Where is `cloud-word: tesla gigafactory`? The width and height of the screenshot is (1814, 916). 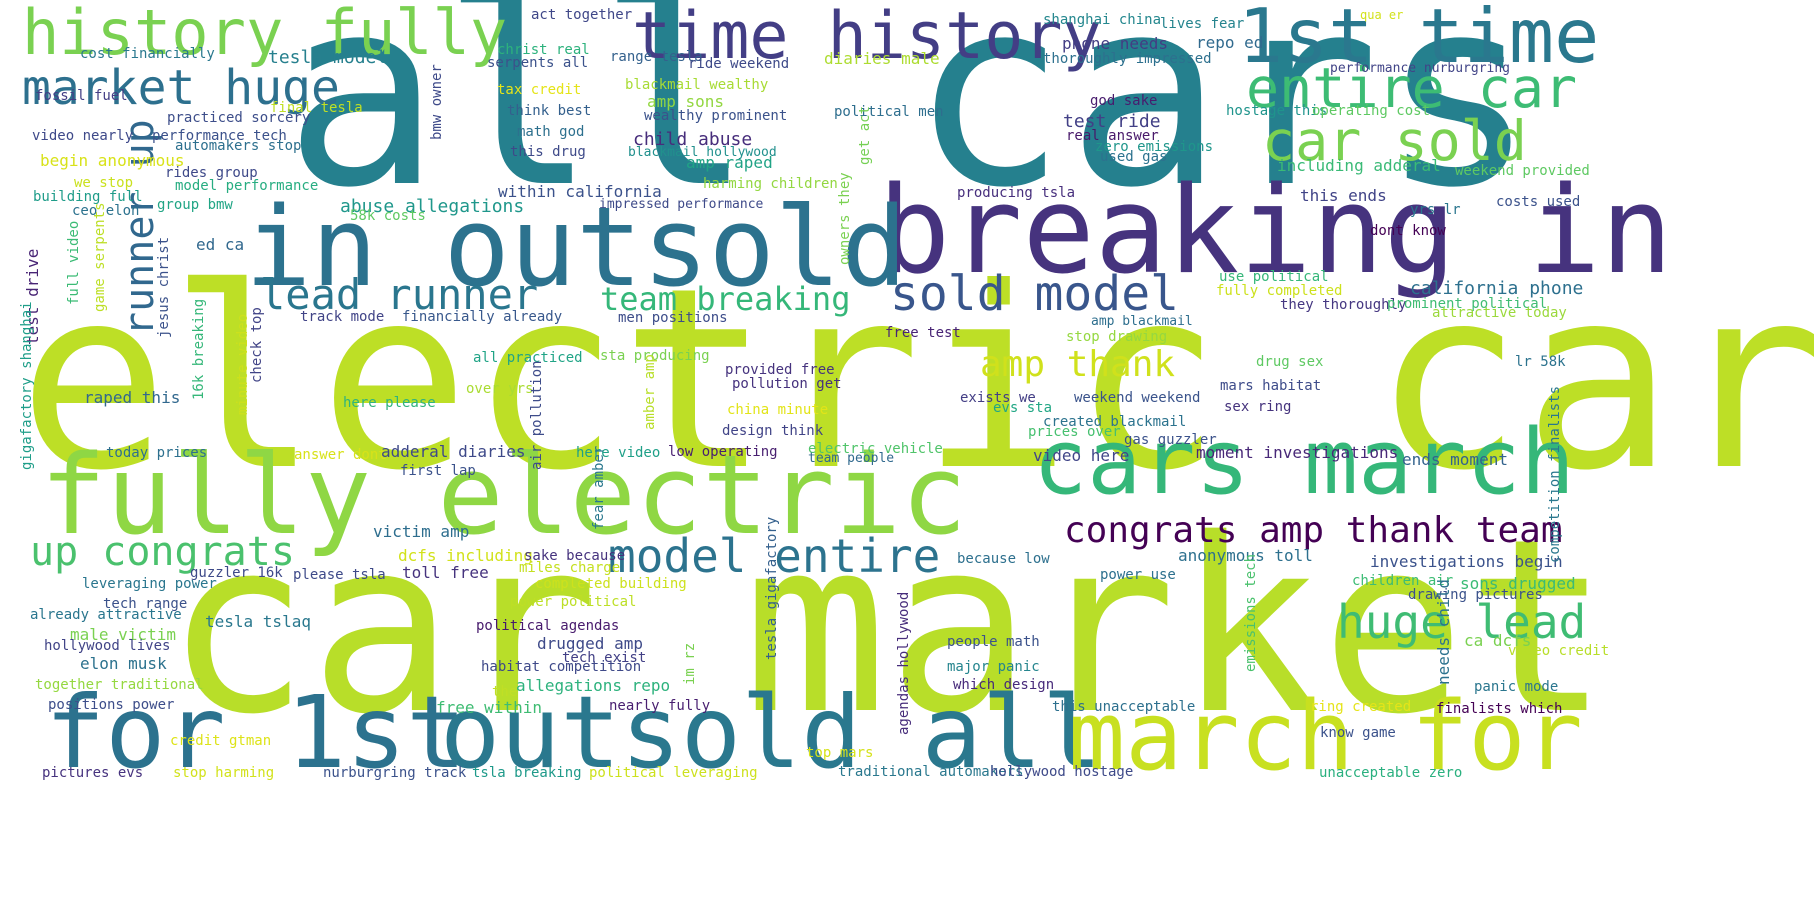 cloud-word: tesla gigafactory is located at coordinates (772, 588).